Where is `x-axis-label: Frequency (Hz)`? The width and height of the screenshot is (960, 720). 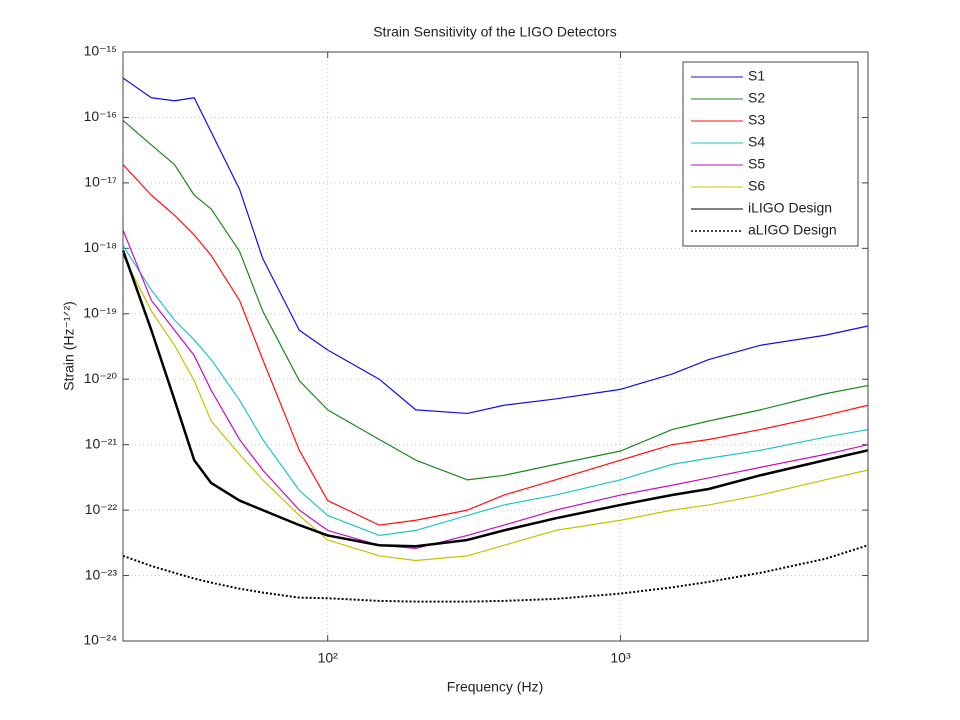
x-axis-label: Frequency (Hz) is located at coordinates (495, 687).